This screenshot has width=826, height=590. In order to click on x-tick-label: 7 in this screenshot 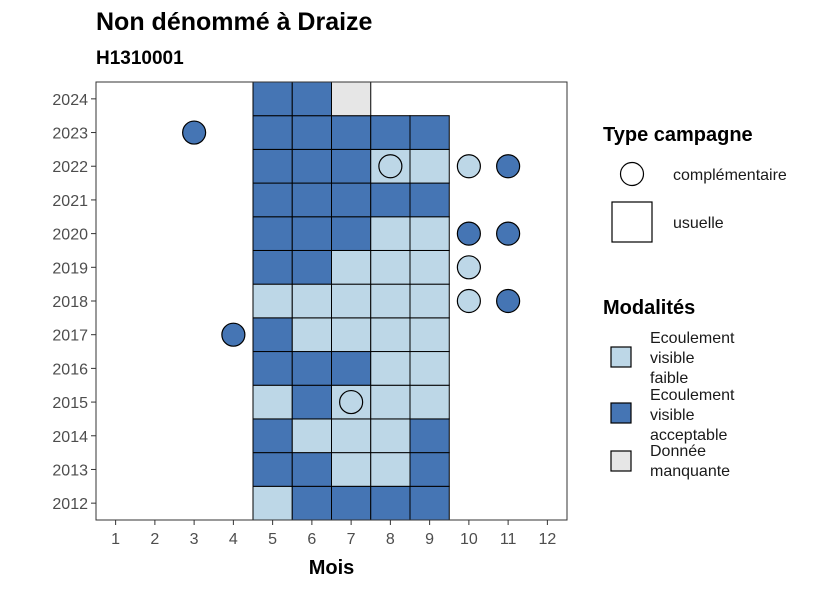, I will do `click(351, 539)`.